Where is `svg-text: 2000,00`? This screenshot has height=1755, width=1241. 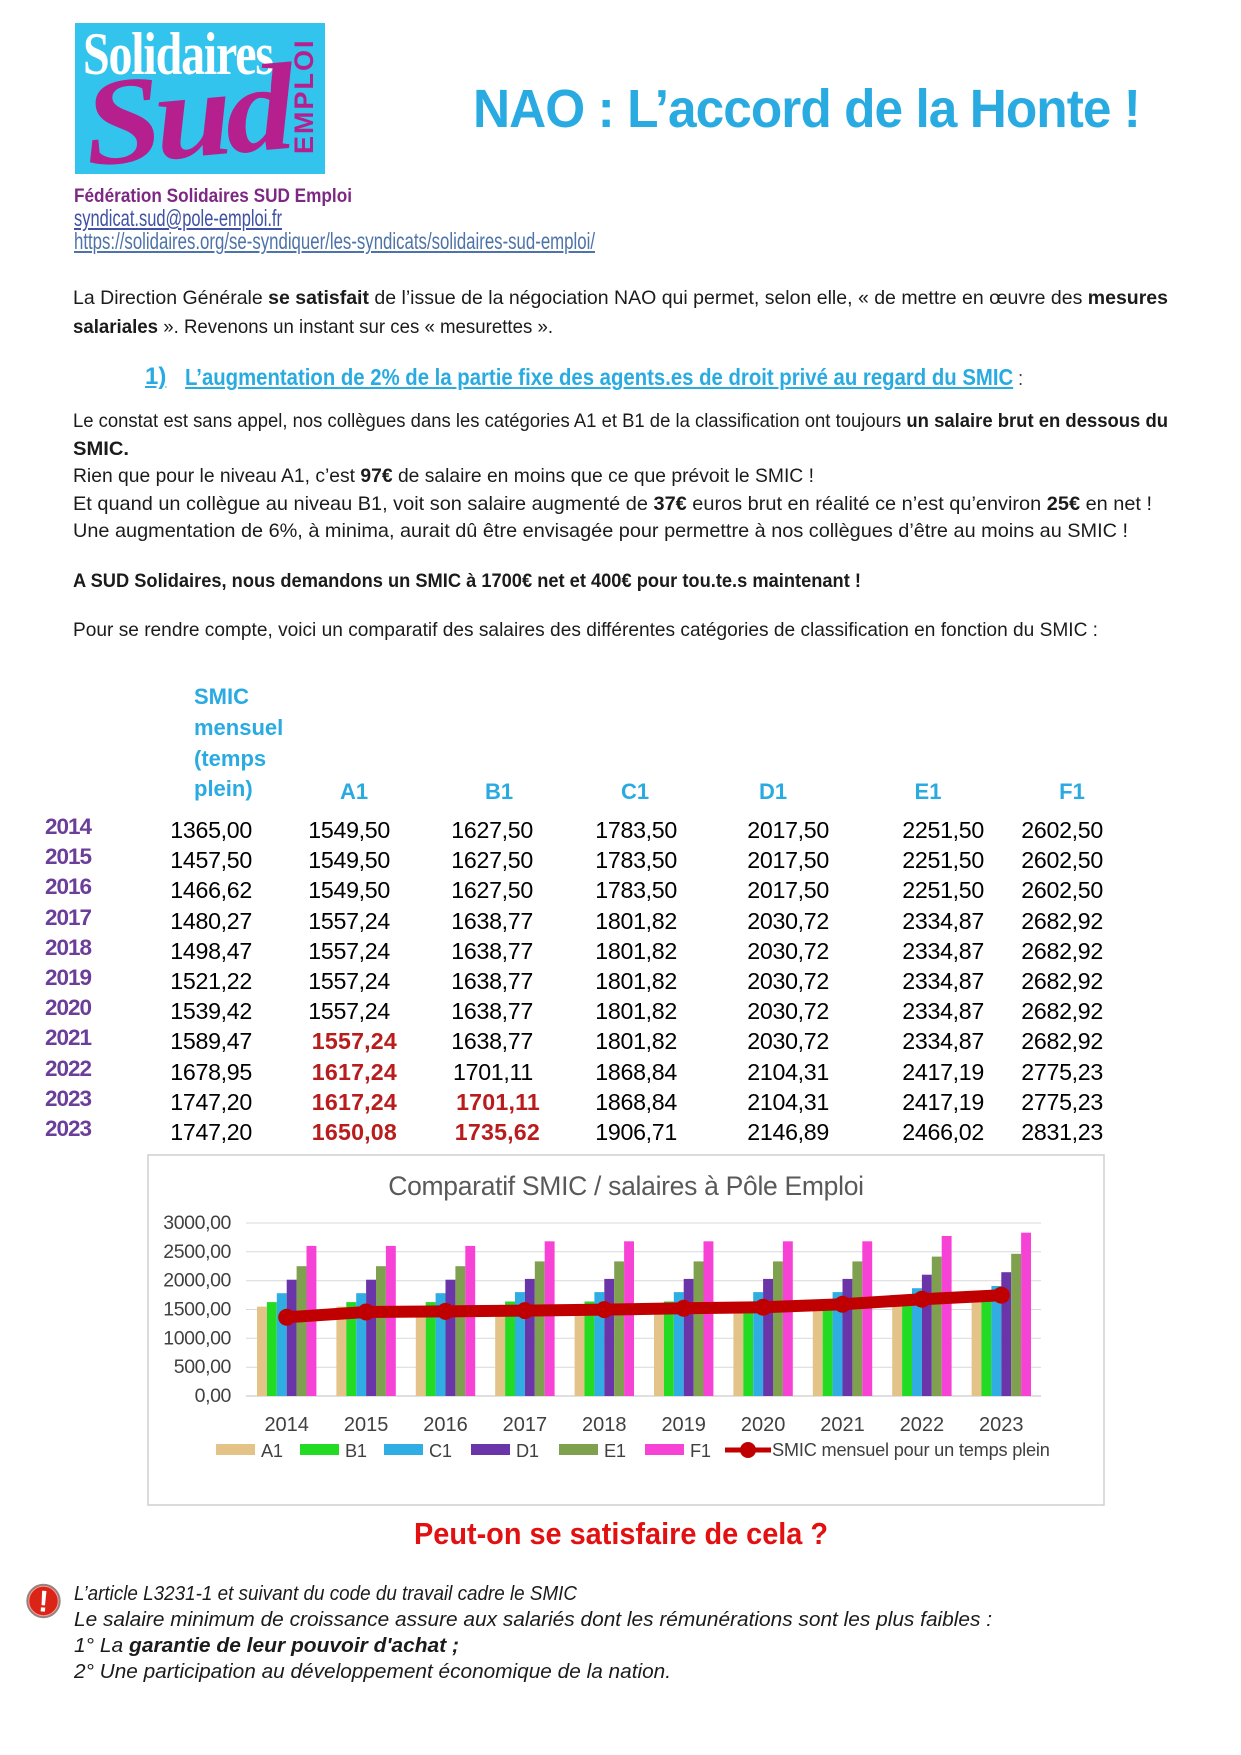
svg-text: 2000,00 is located at coordinates (197, 1281).